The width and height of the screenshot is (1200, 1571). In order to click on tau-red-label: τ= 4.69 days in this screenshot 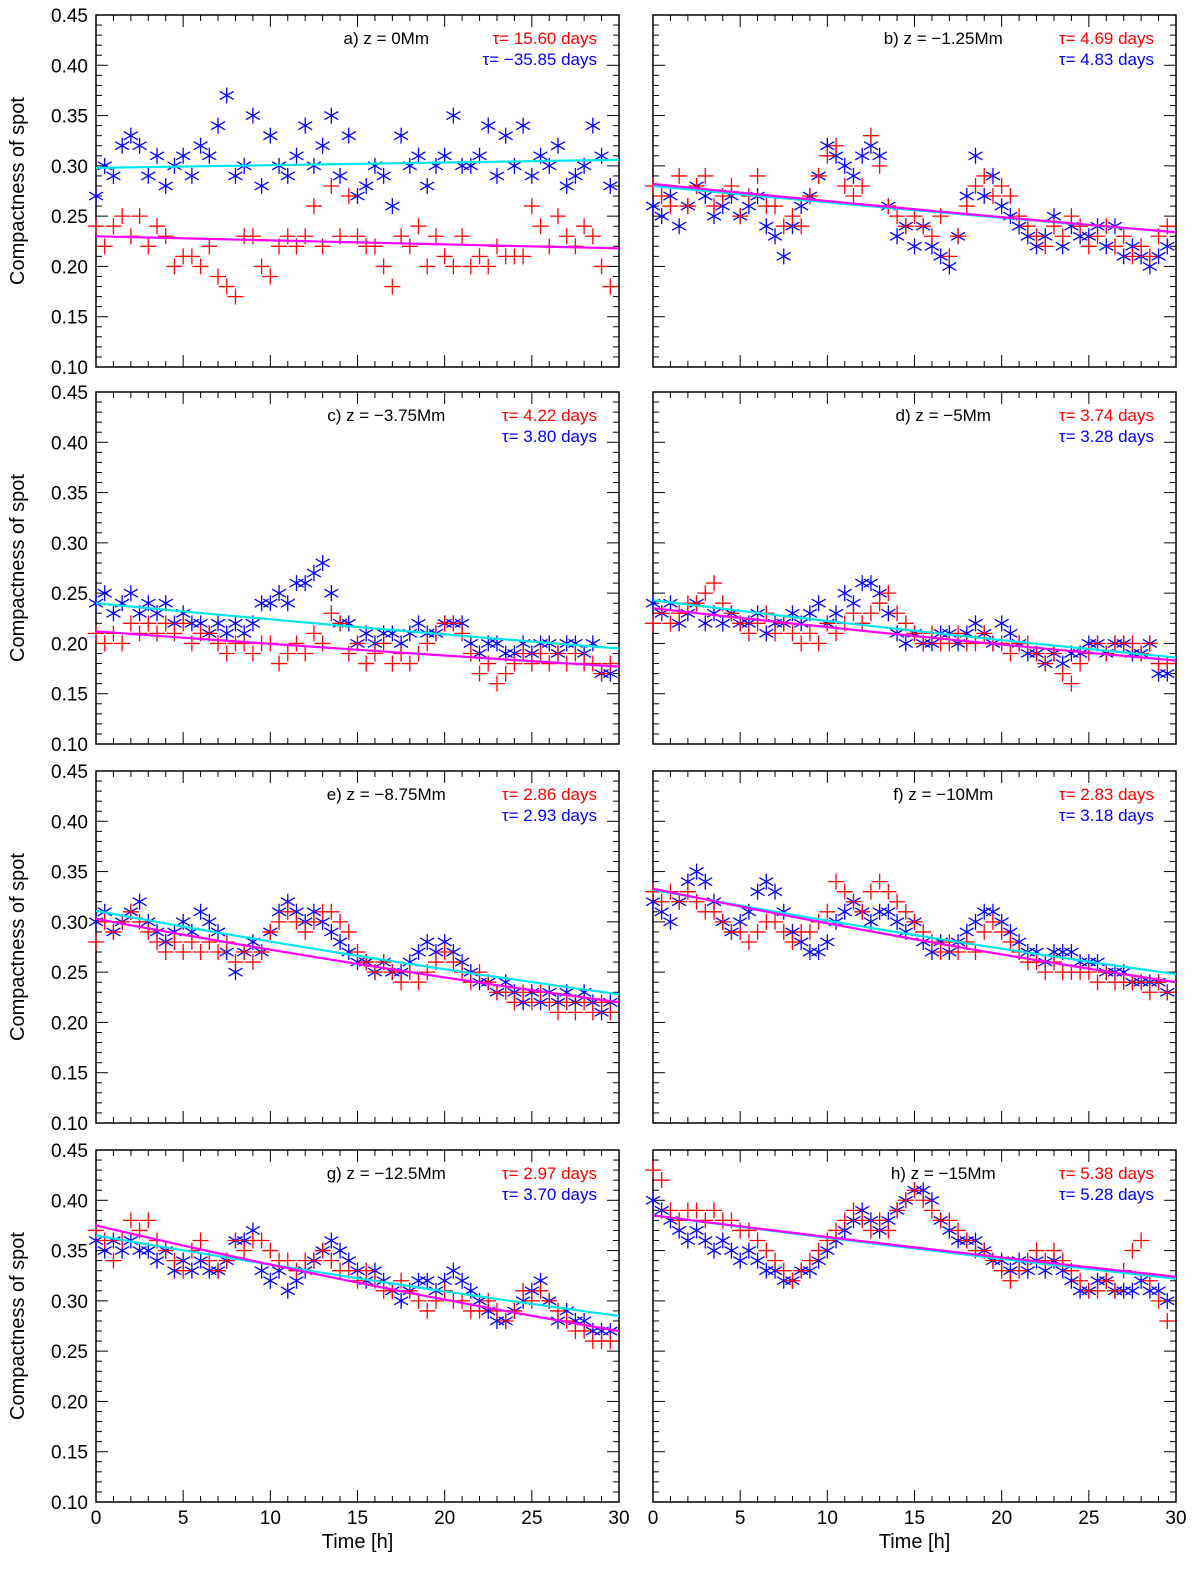, I will do `click(1106, 38)`.